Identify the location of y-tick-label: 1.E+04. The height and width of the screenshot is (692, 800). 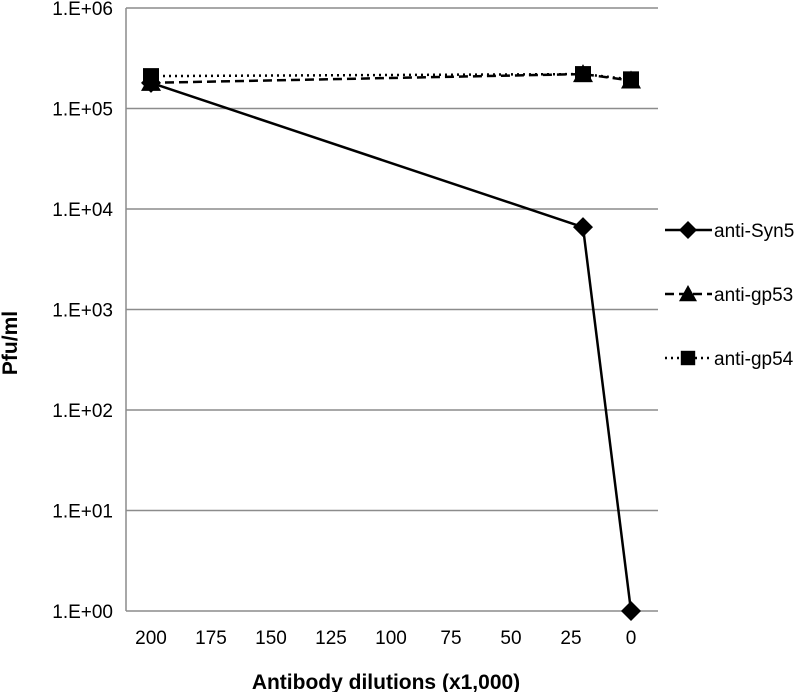
(82, 210).